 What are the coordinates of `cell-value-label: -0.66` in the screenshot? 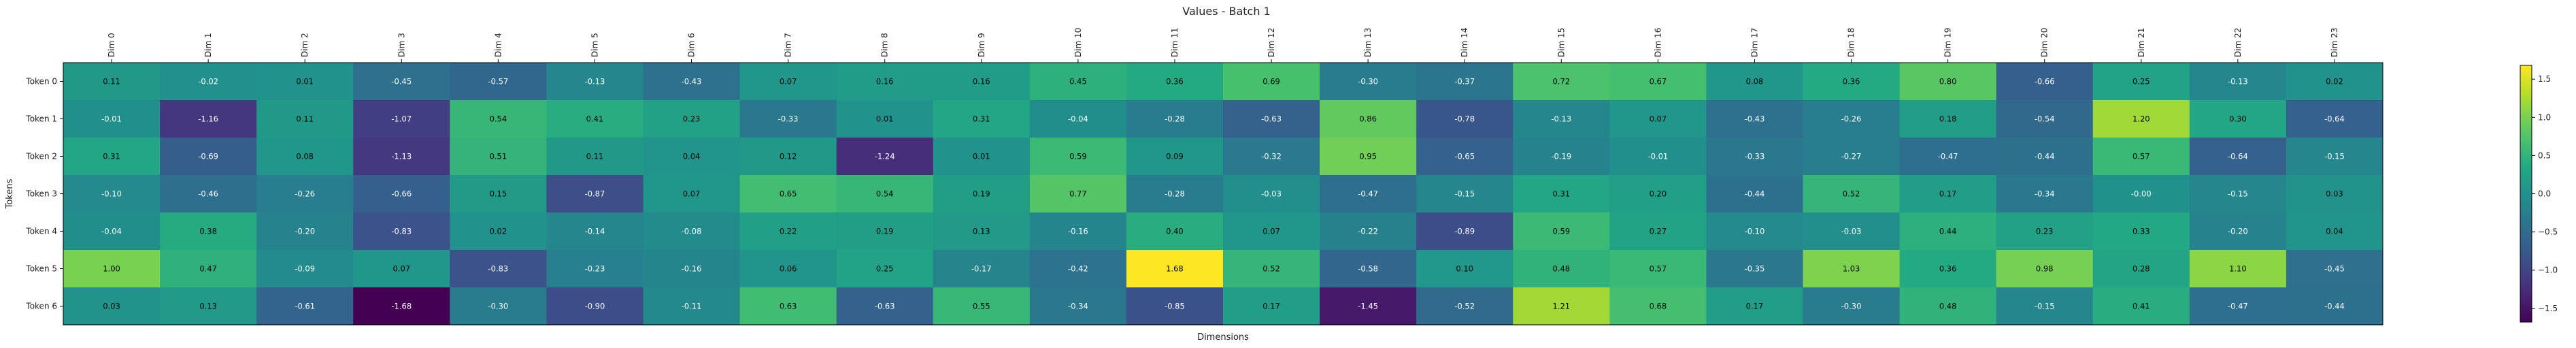 It's located at (2045, 81).